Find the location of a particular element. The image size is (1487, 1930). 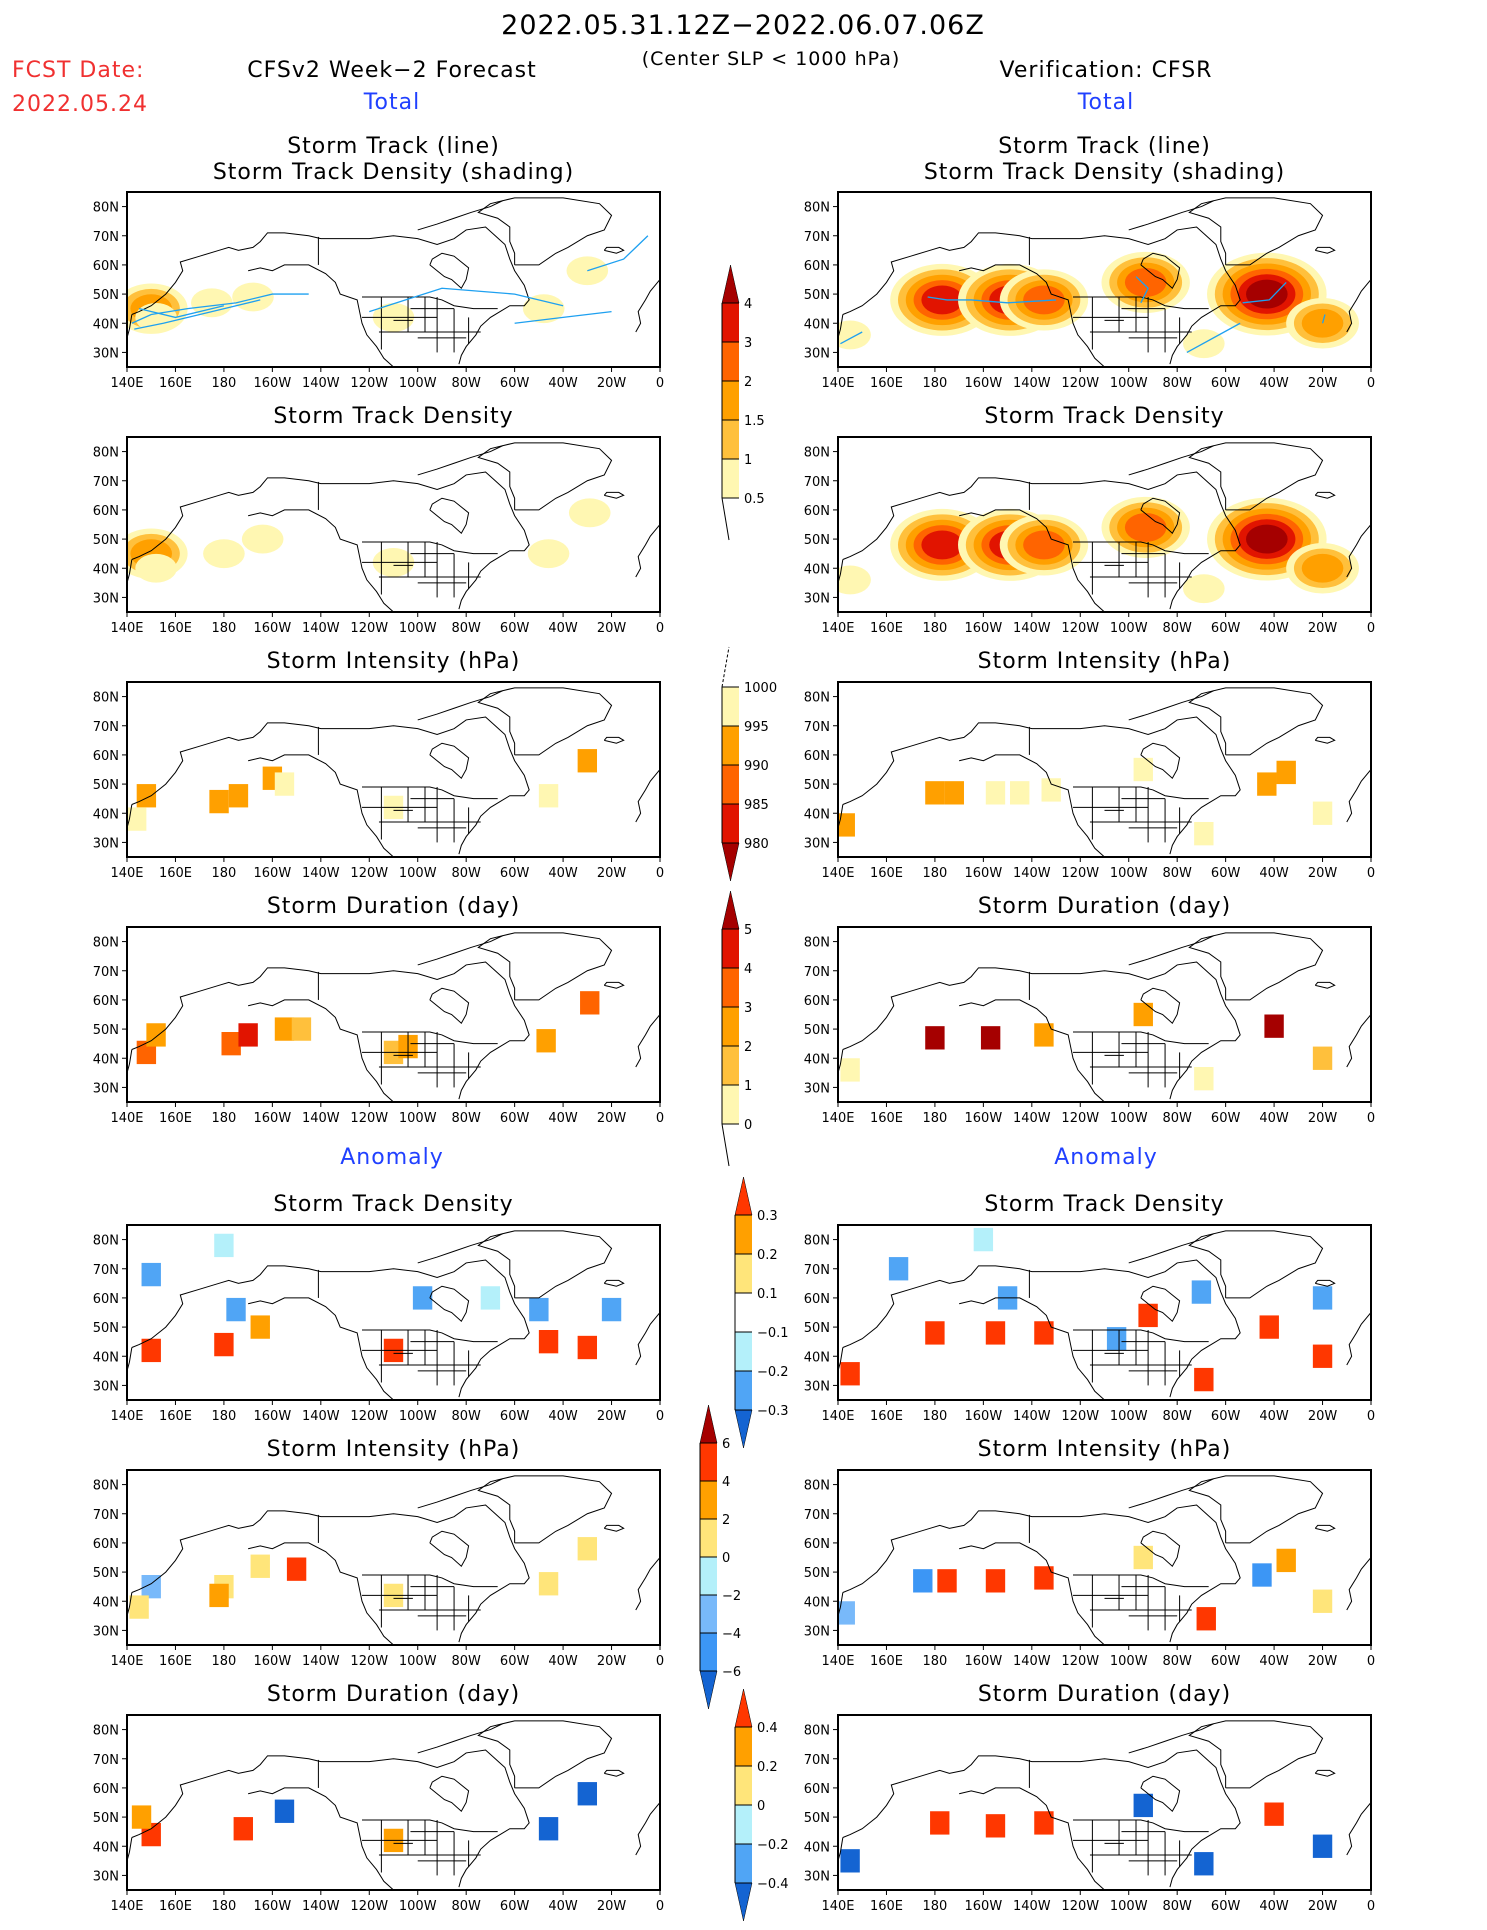

forecast-total-track-title-line1: Storm Track (line) is located at coordinates (393, 146).